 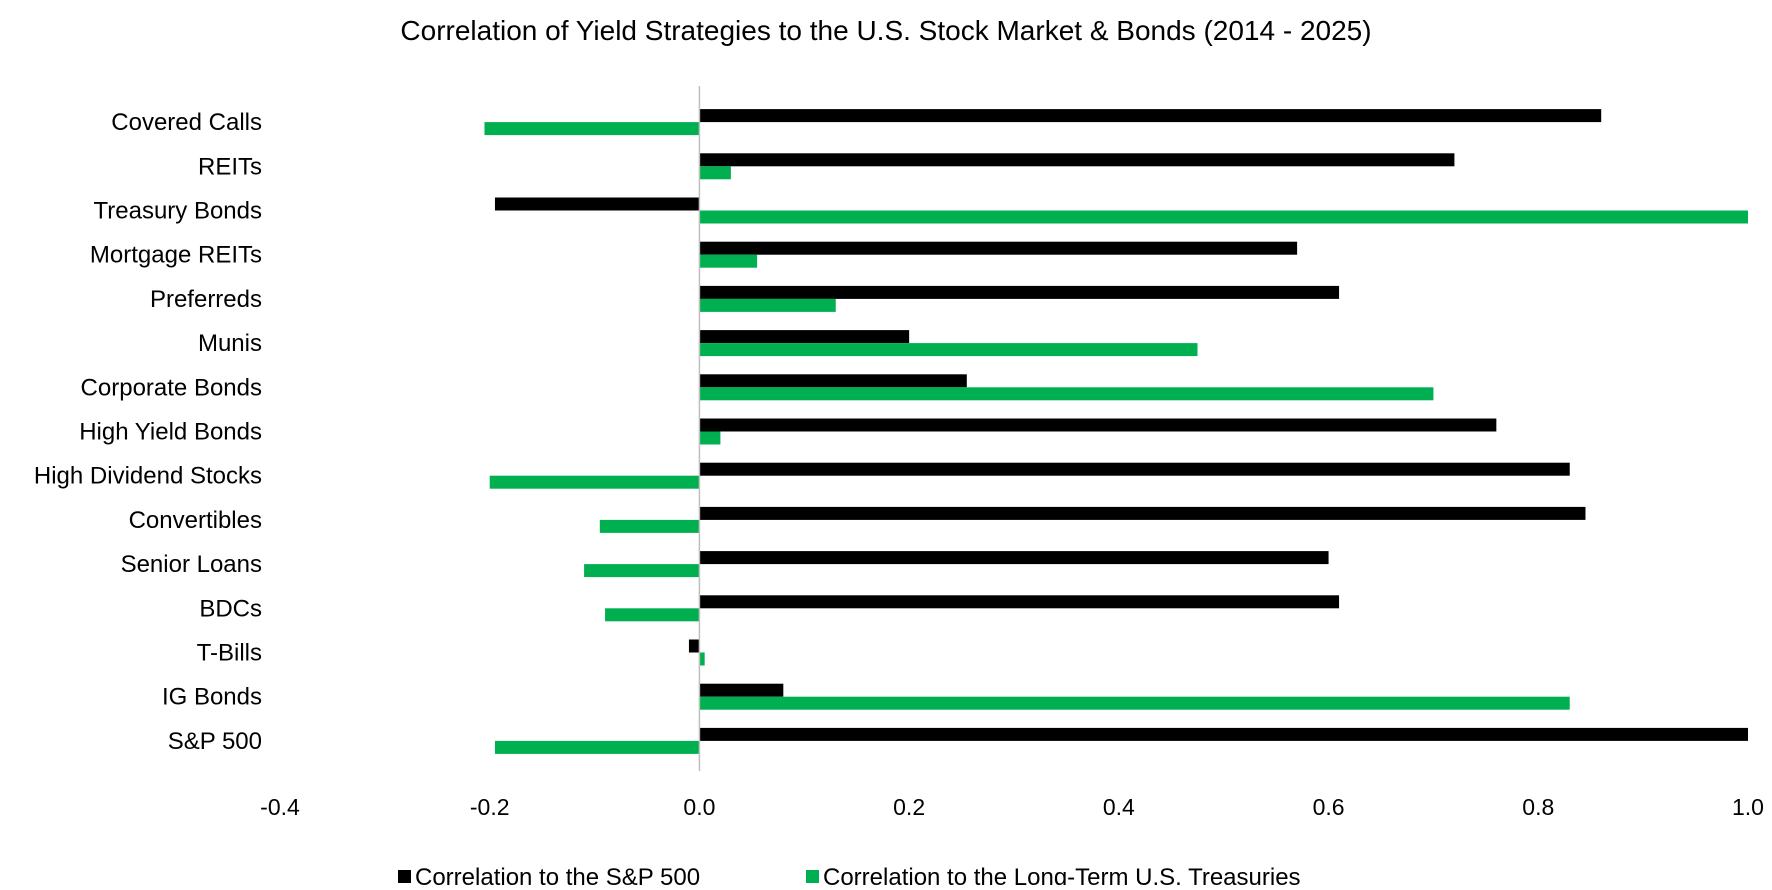 What do you see at coordinates (649, 526) in the screenshot?
I see `bar-treasuries-convertibles` at bounding box center [649, 526].